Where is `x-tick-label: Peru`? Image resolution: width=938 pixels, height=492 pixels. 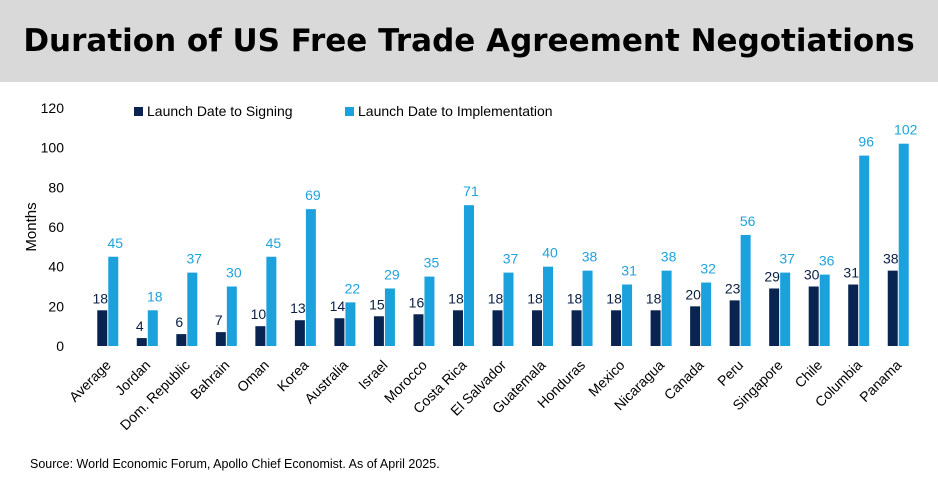
x-tick-label: Peru is located at coordinates (730, 373).